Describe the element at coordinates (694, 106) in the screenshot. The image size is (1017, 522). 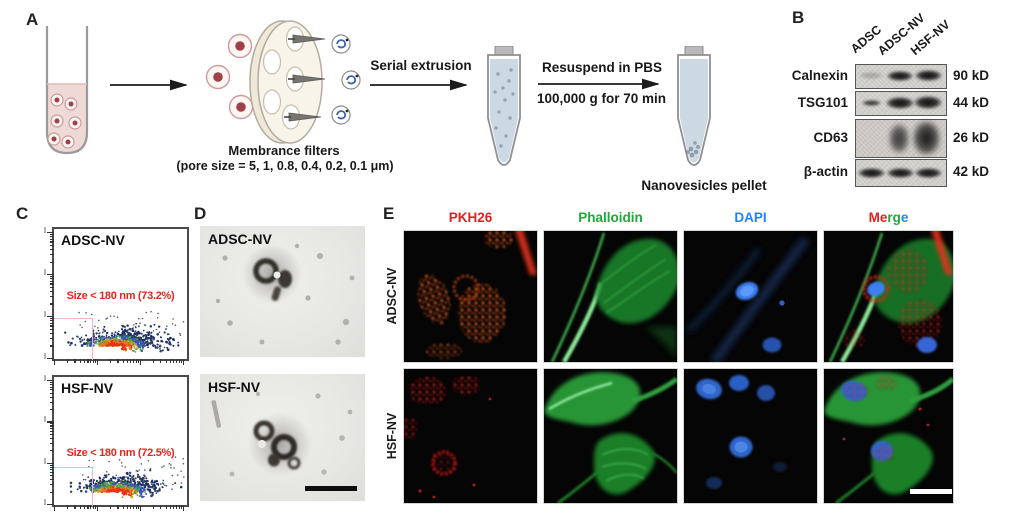
I see `pellet-tube-graphic` at that location.